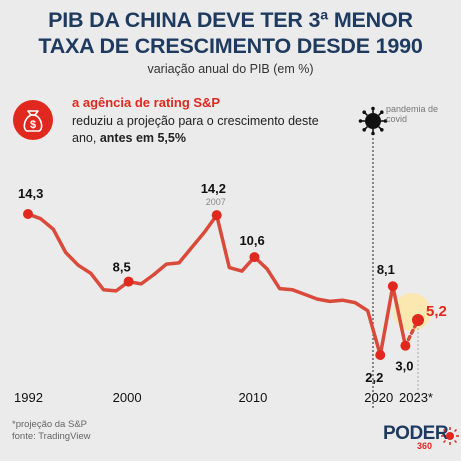 This screenshot has height=461, width=461. What do you see at coordinates (373, 121) in the screenshot?
I see `virus-icon` at bounding box center [373, 121].